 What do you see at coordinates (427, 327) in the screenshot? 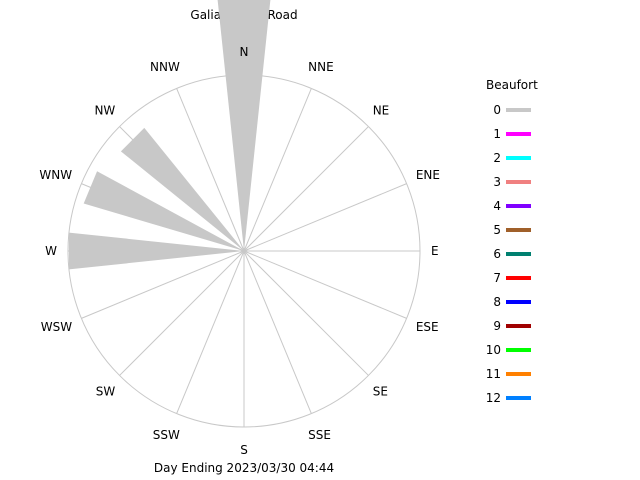
I see `direction-label-ese: ESE` at bounding box center [427, 327].